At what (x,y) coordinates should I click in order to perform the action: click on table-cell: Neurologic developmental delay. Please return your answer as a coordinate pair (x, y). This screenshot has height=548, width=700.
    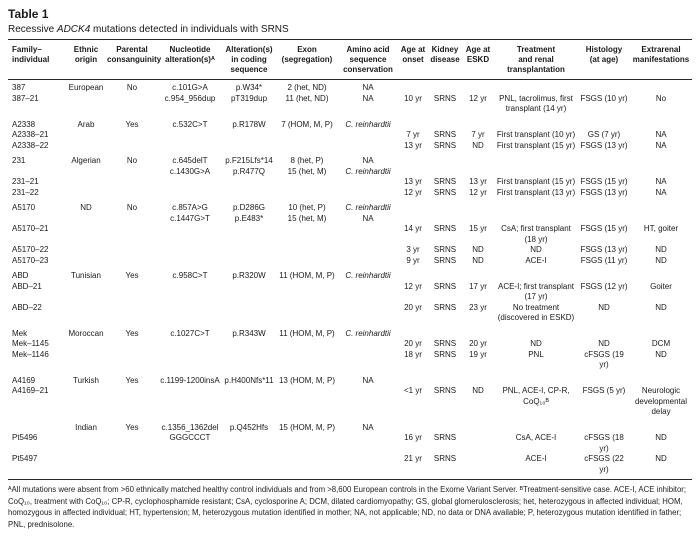
    Looking at the image, I should click on (661, 401).